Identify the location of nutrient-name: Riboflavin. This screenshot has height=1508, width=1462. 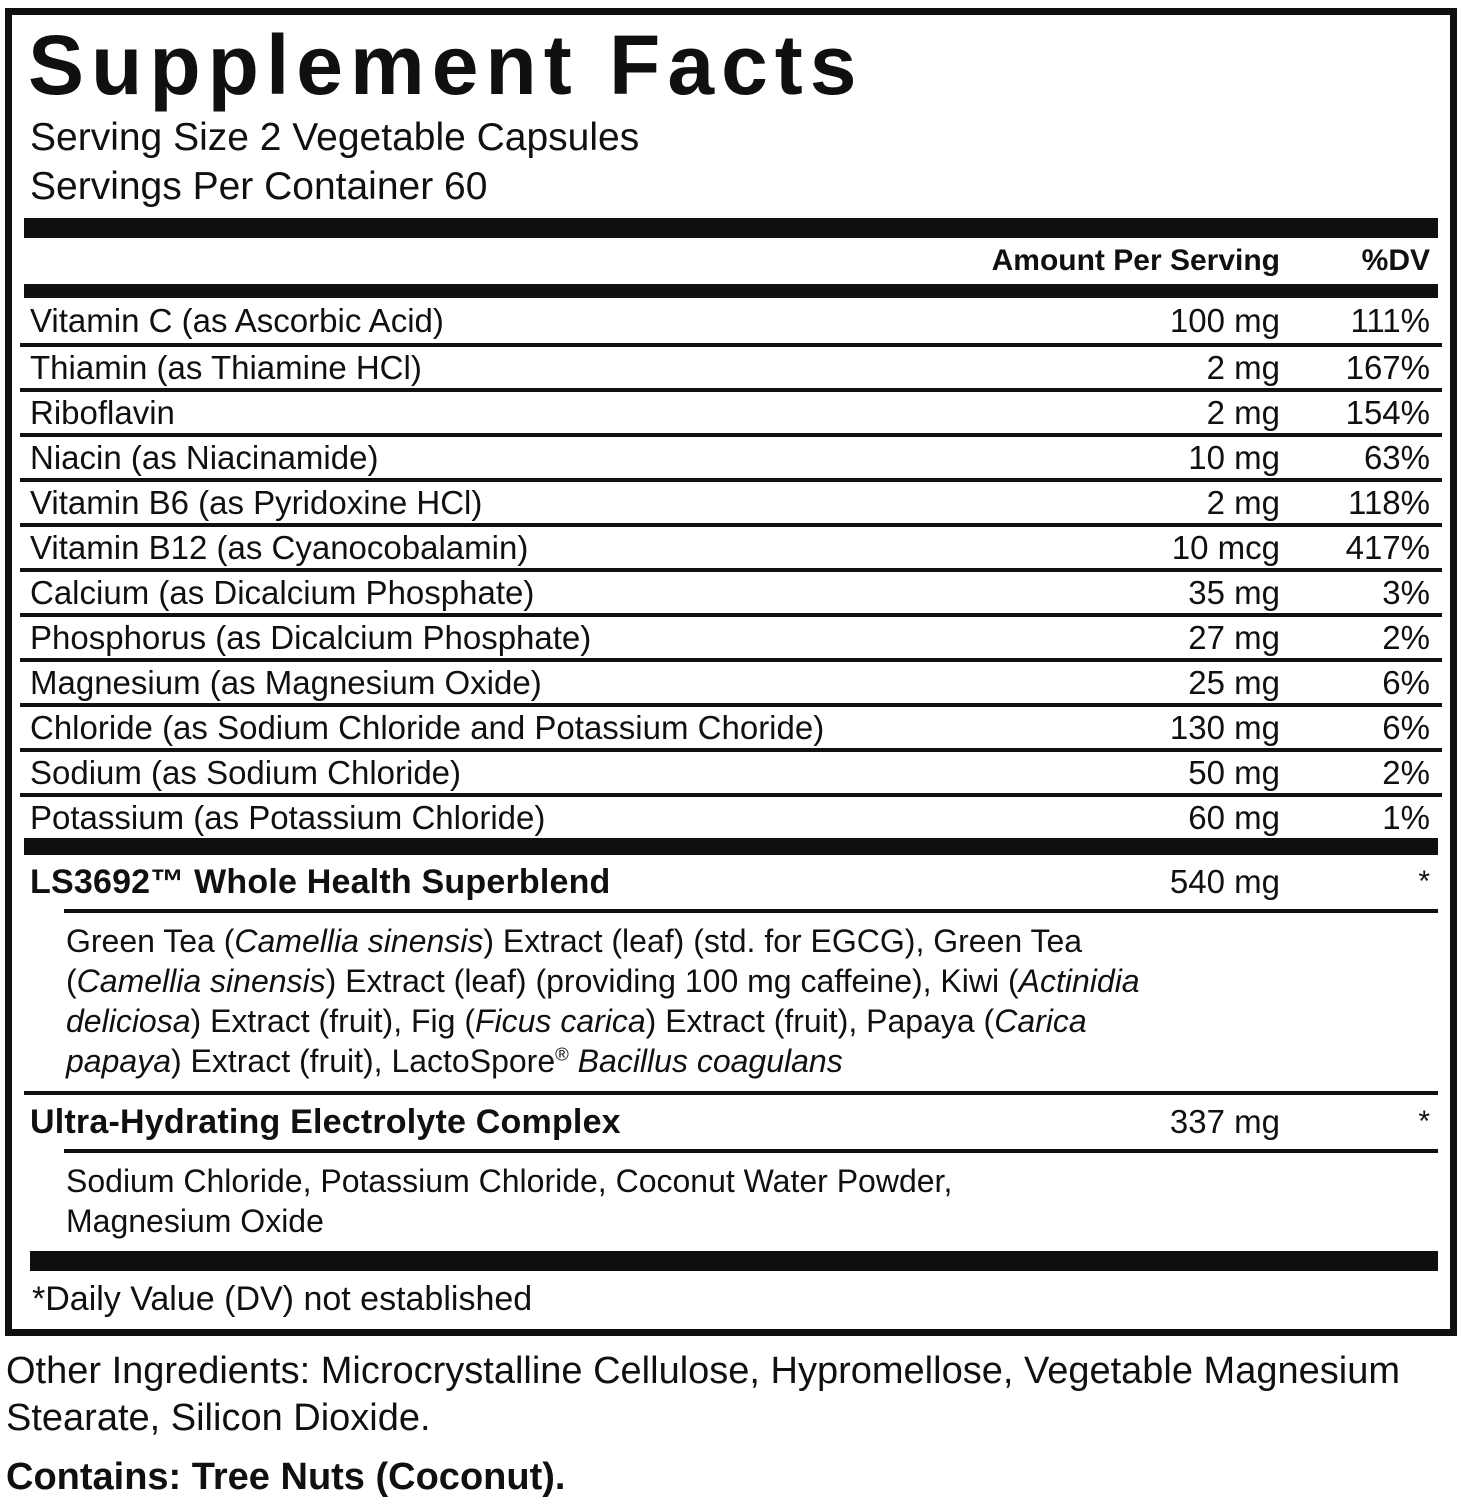
(102, 412).